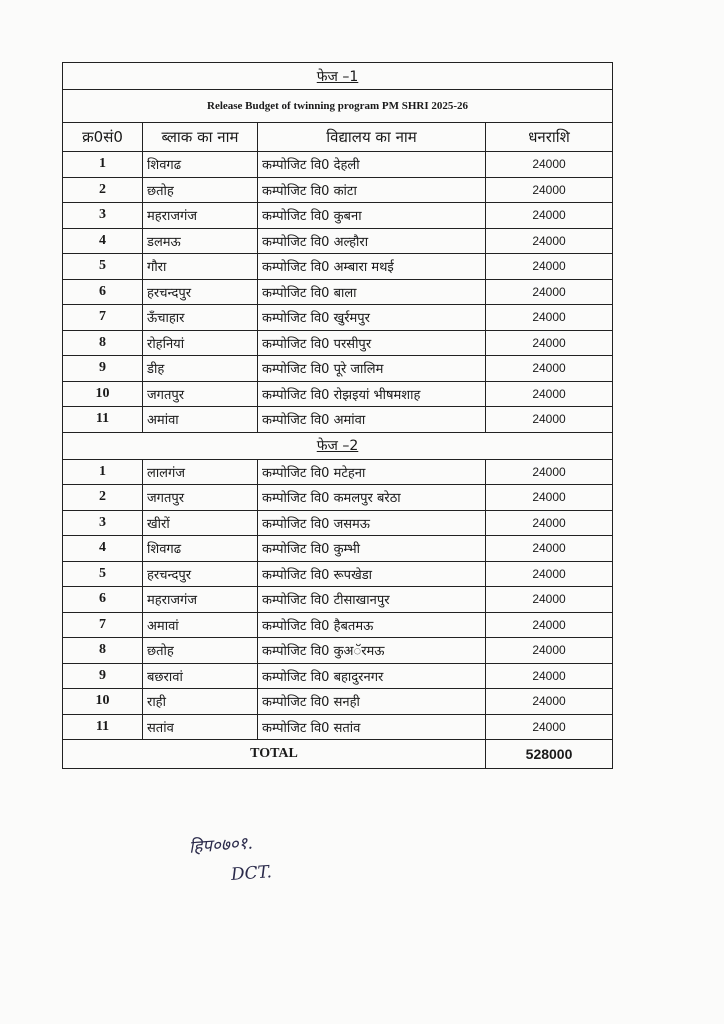  What do you see at coordinates (200, 368) in the screenshot?
I see `cell-block: डीह` at bounding box center [200, 368].